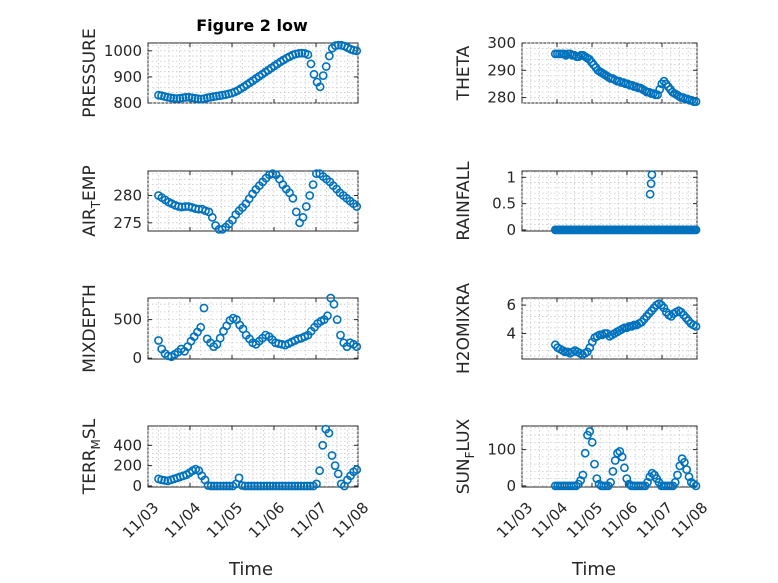 Image resolution: width=778 pixels, height=583 pixels. What do you see at coordinates (127, 445) in the screenshot?
I see `y-tick-label: 400` at bounding box center [127, 445].